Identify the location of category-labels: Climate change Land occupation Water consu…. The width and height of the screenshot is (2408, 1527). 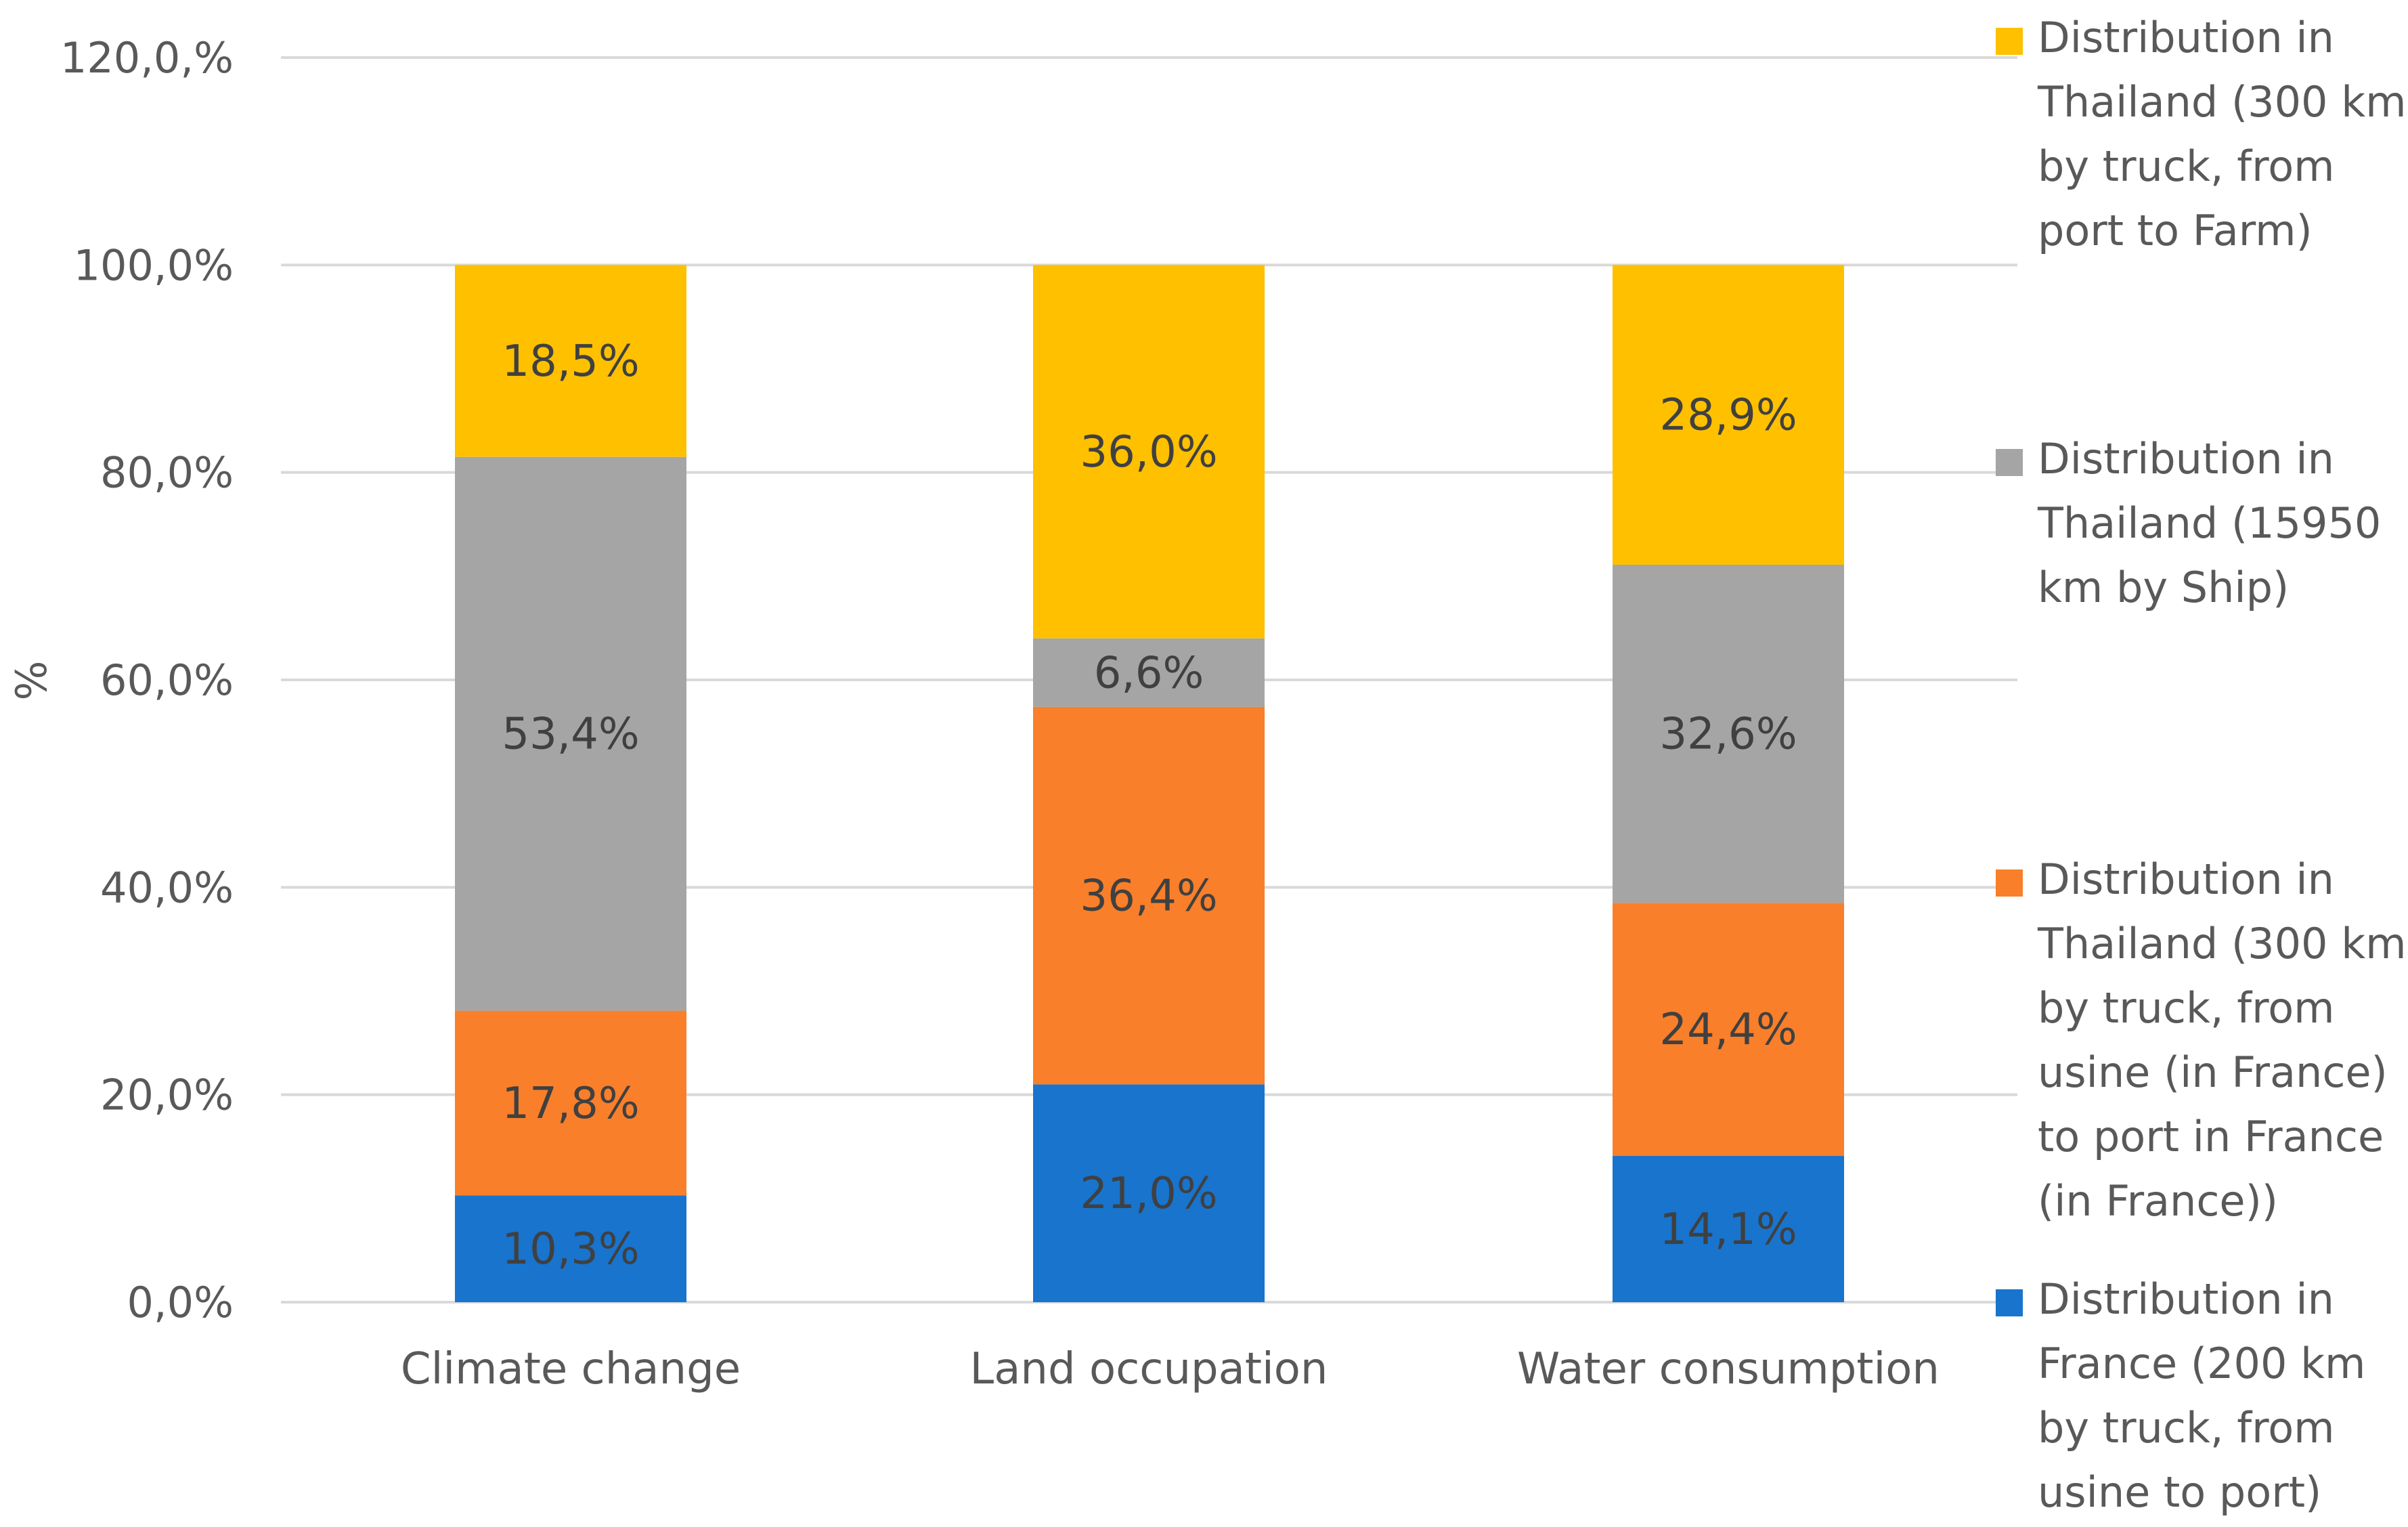
(1170, 1369).